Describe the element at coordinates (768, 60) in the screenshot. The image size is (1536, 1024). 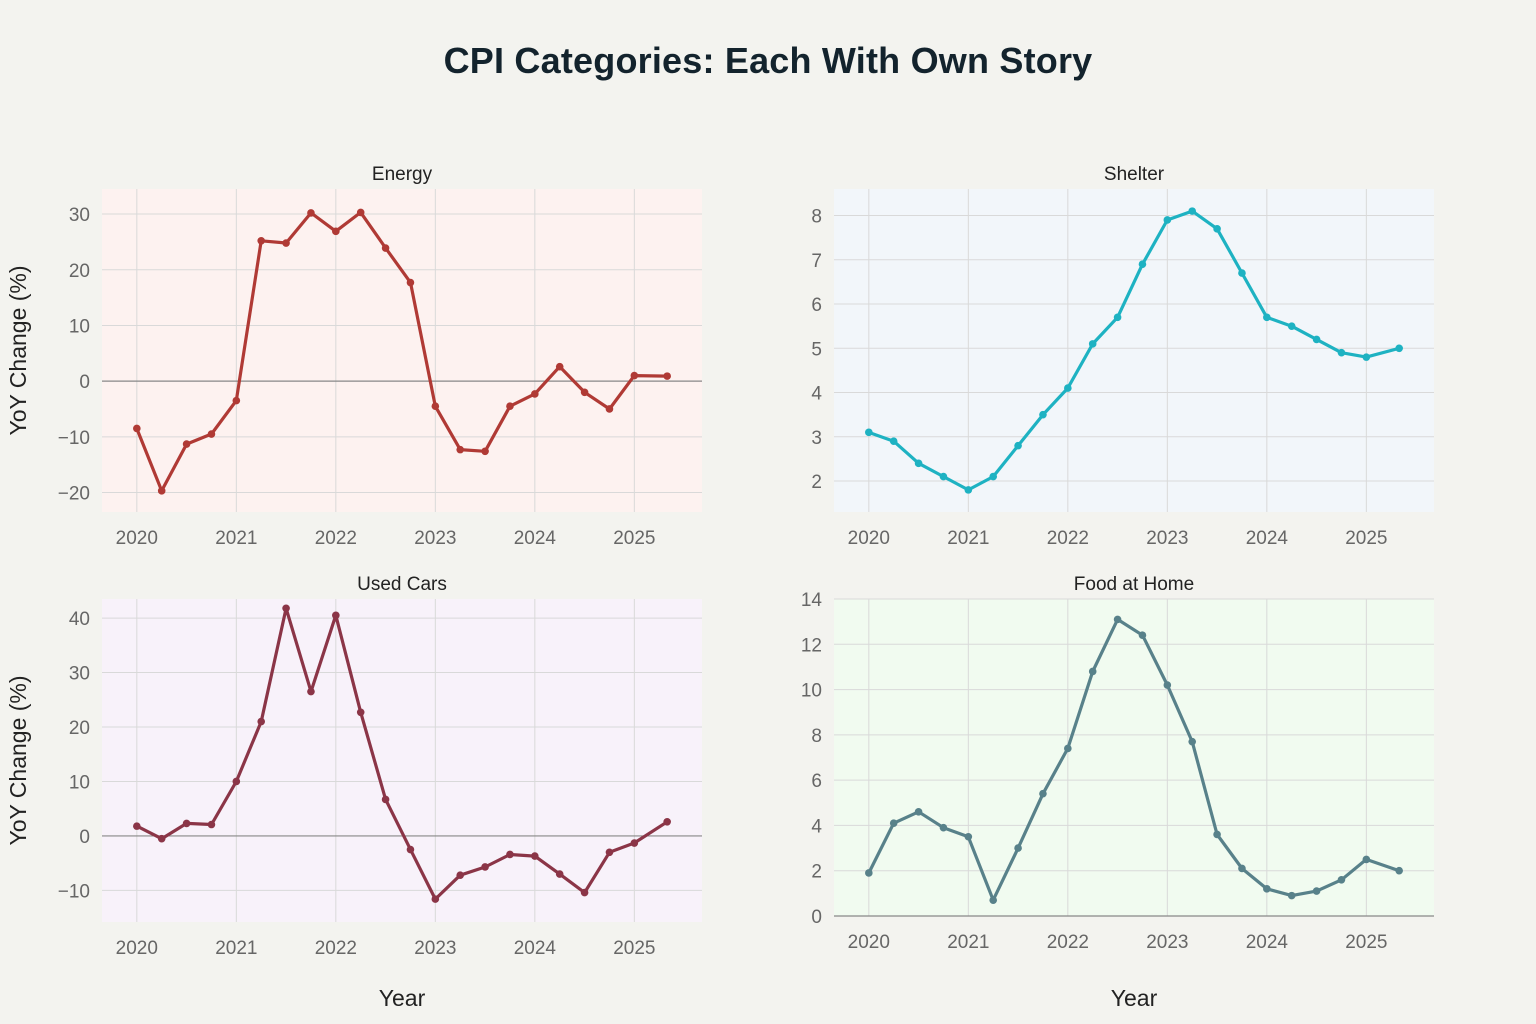
I see `chart-title: CPI Categories: Each With Own Story` at that location.